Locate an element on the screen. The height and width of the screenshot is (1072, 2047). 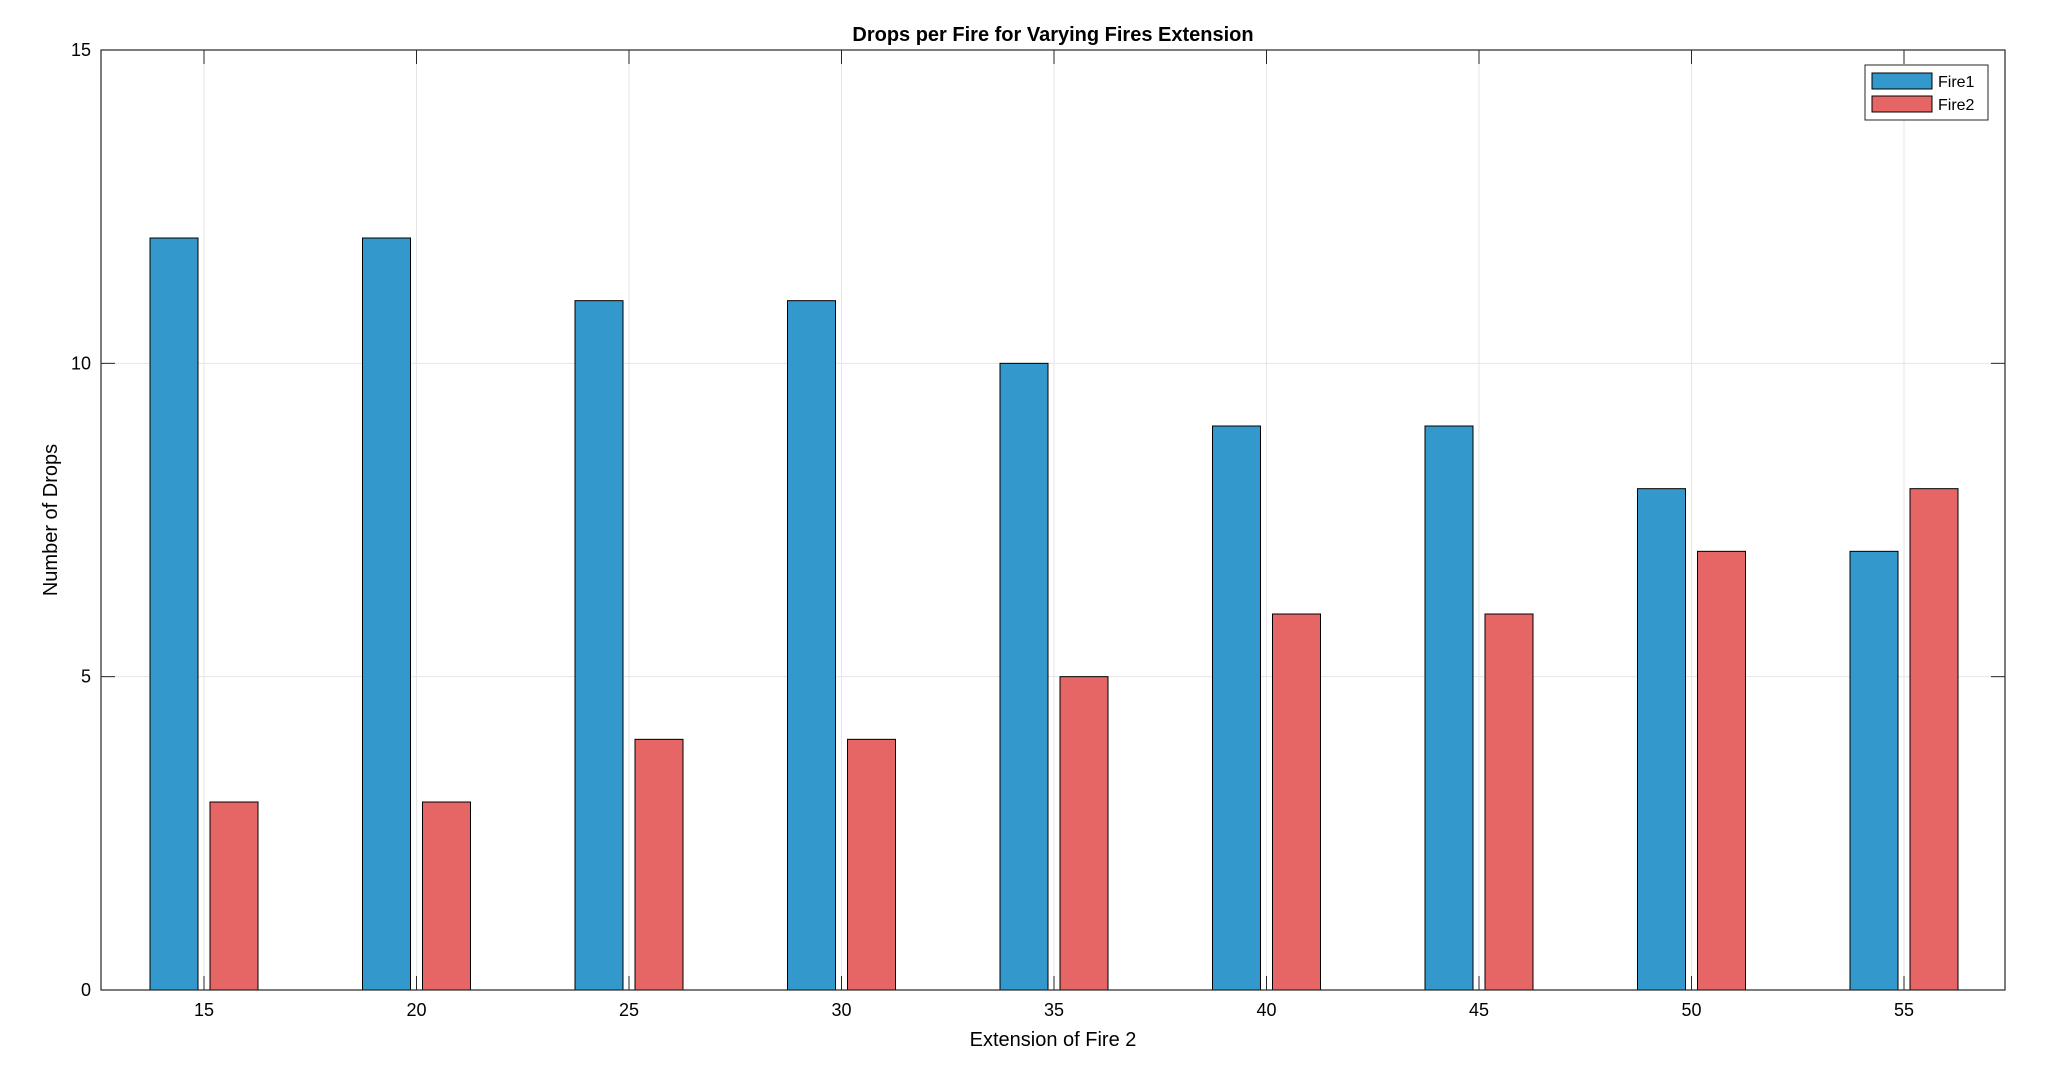
x-tick-label: 15 is located at coordinates (204, 1010).